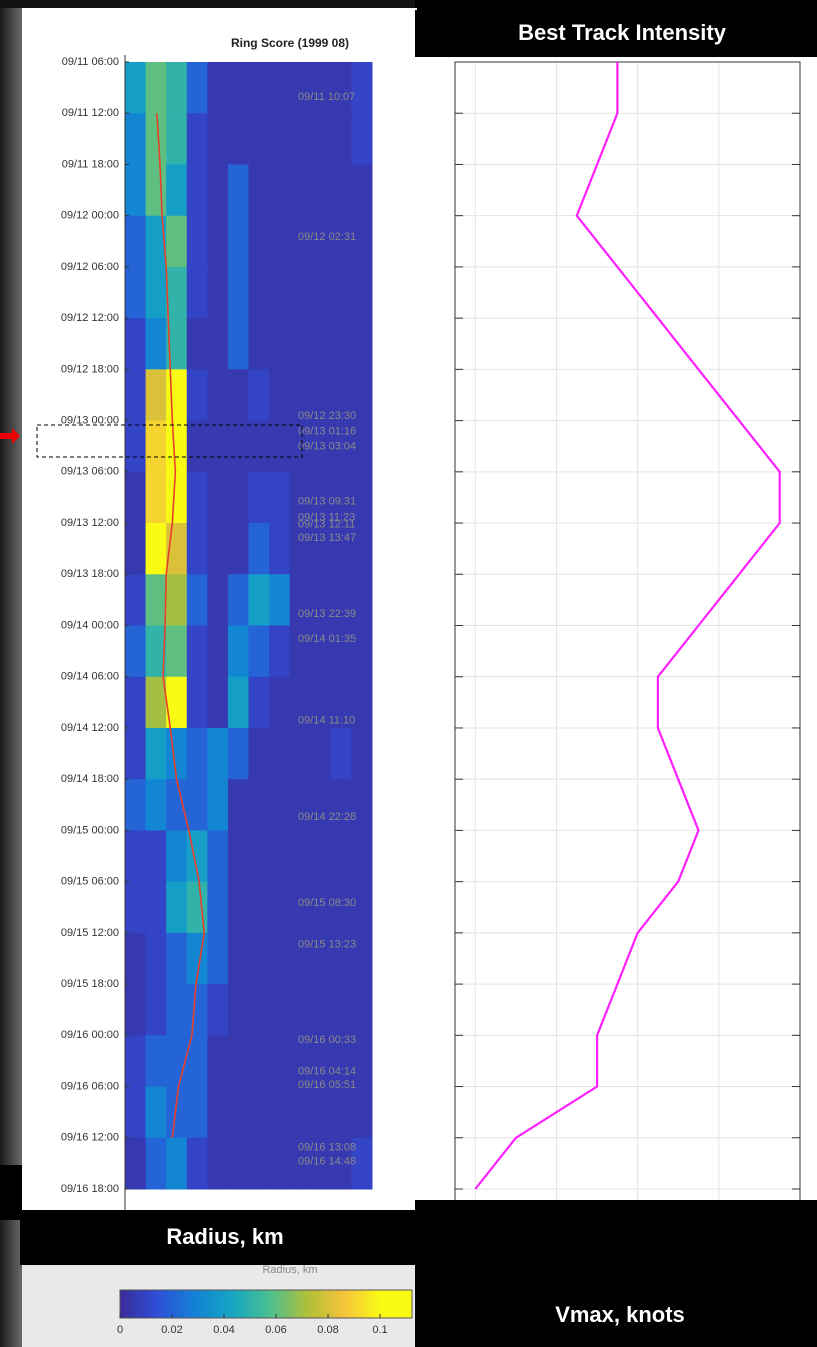  What do you see at coordinates (327, 1085) in the screenshot?
I see `overpass-label: 09/16 05:51` at bounding box center [327, 1085].